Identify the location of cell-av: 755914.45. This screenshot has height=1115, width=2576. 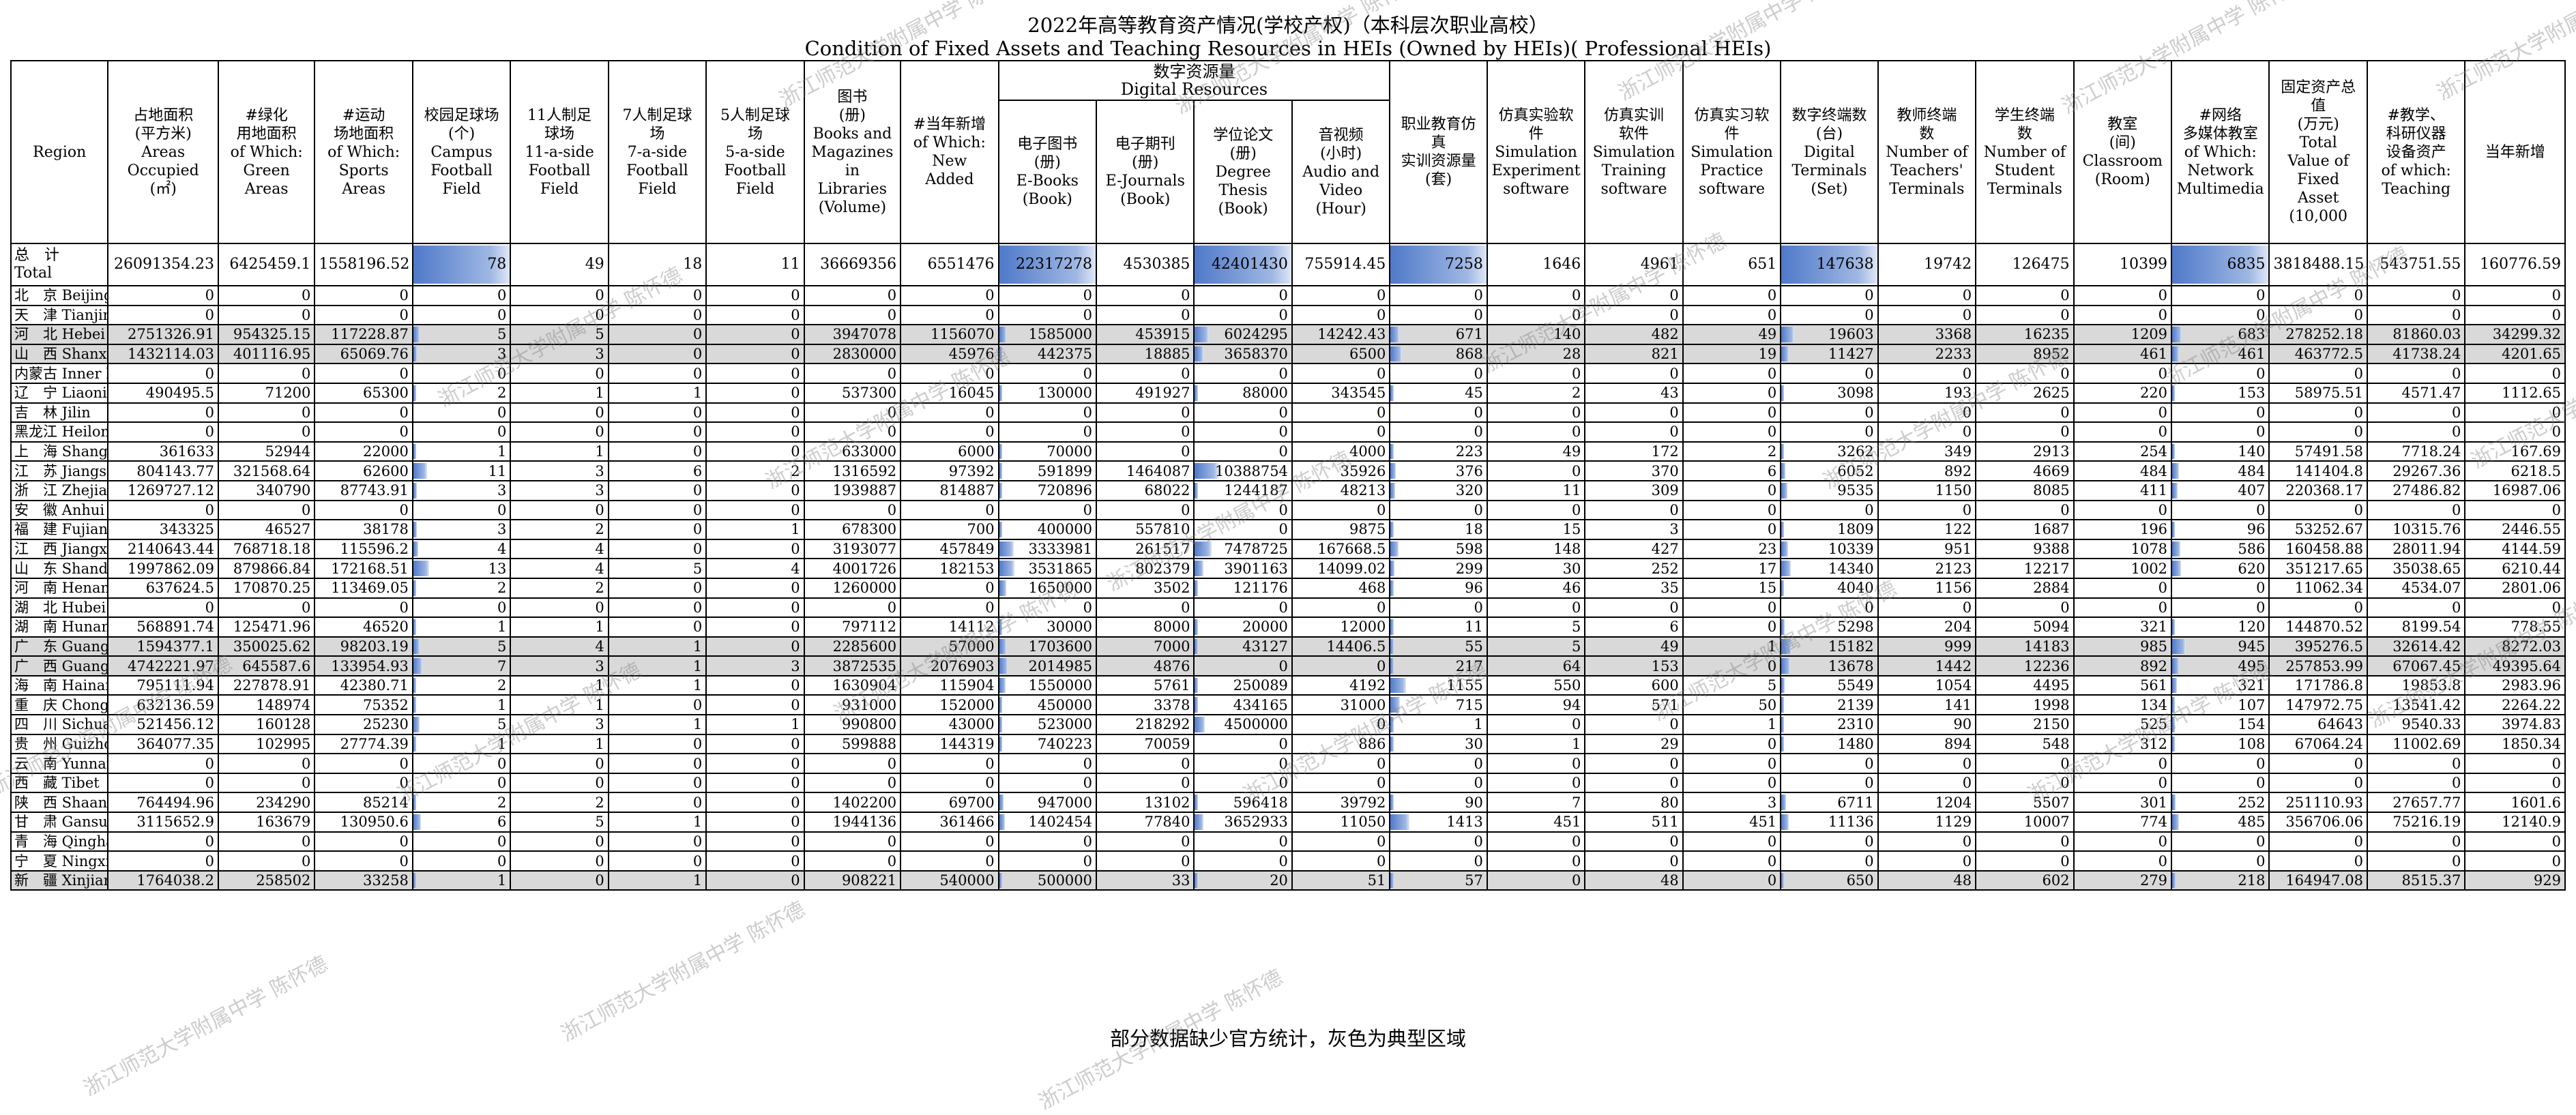
(1341, 264).